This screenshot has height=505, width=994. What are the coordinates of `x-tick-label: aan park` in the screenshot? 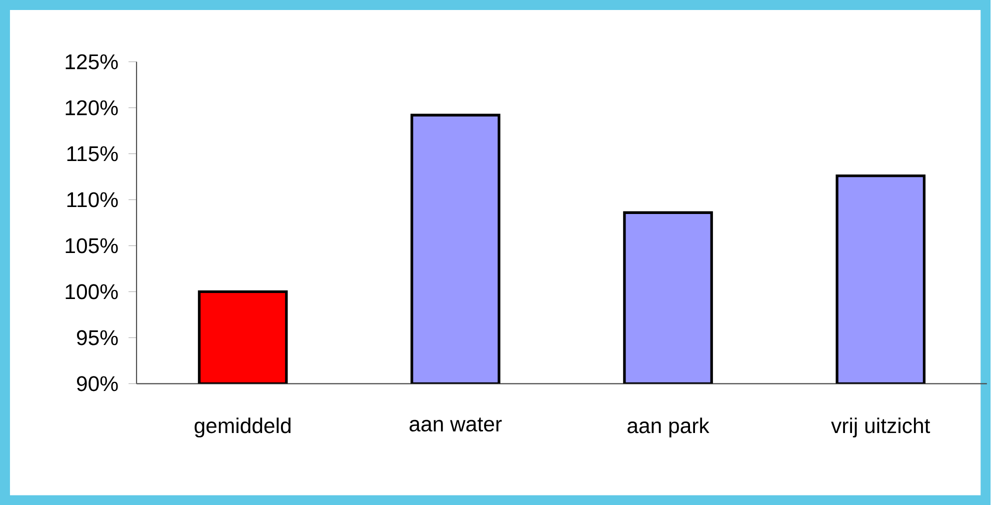 It's located at (669, 427).